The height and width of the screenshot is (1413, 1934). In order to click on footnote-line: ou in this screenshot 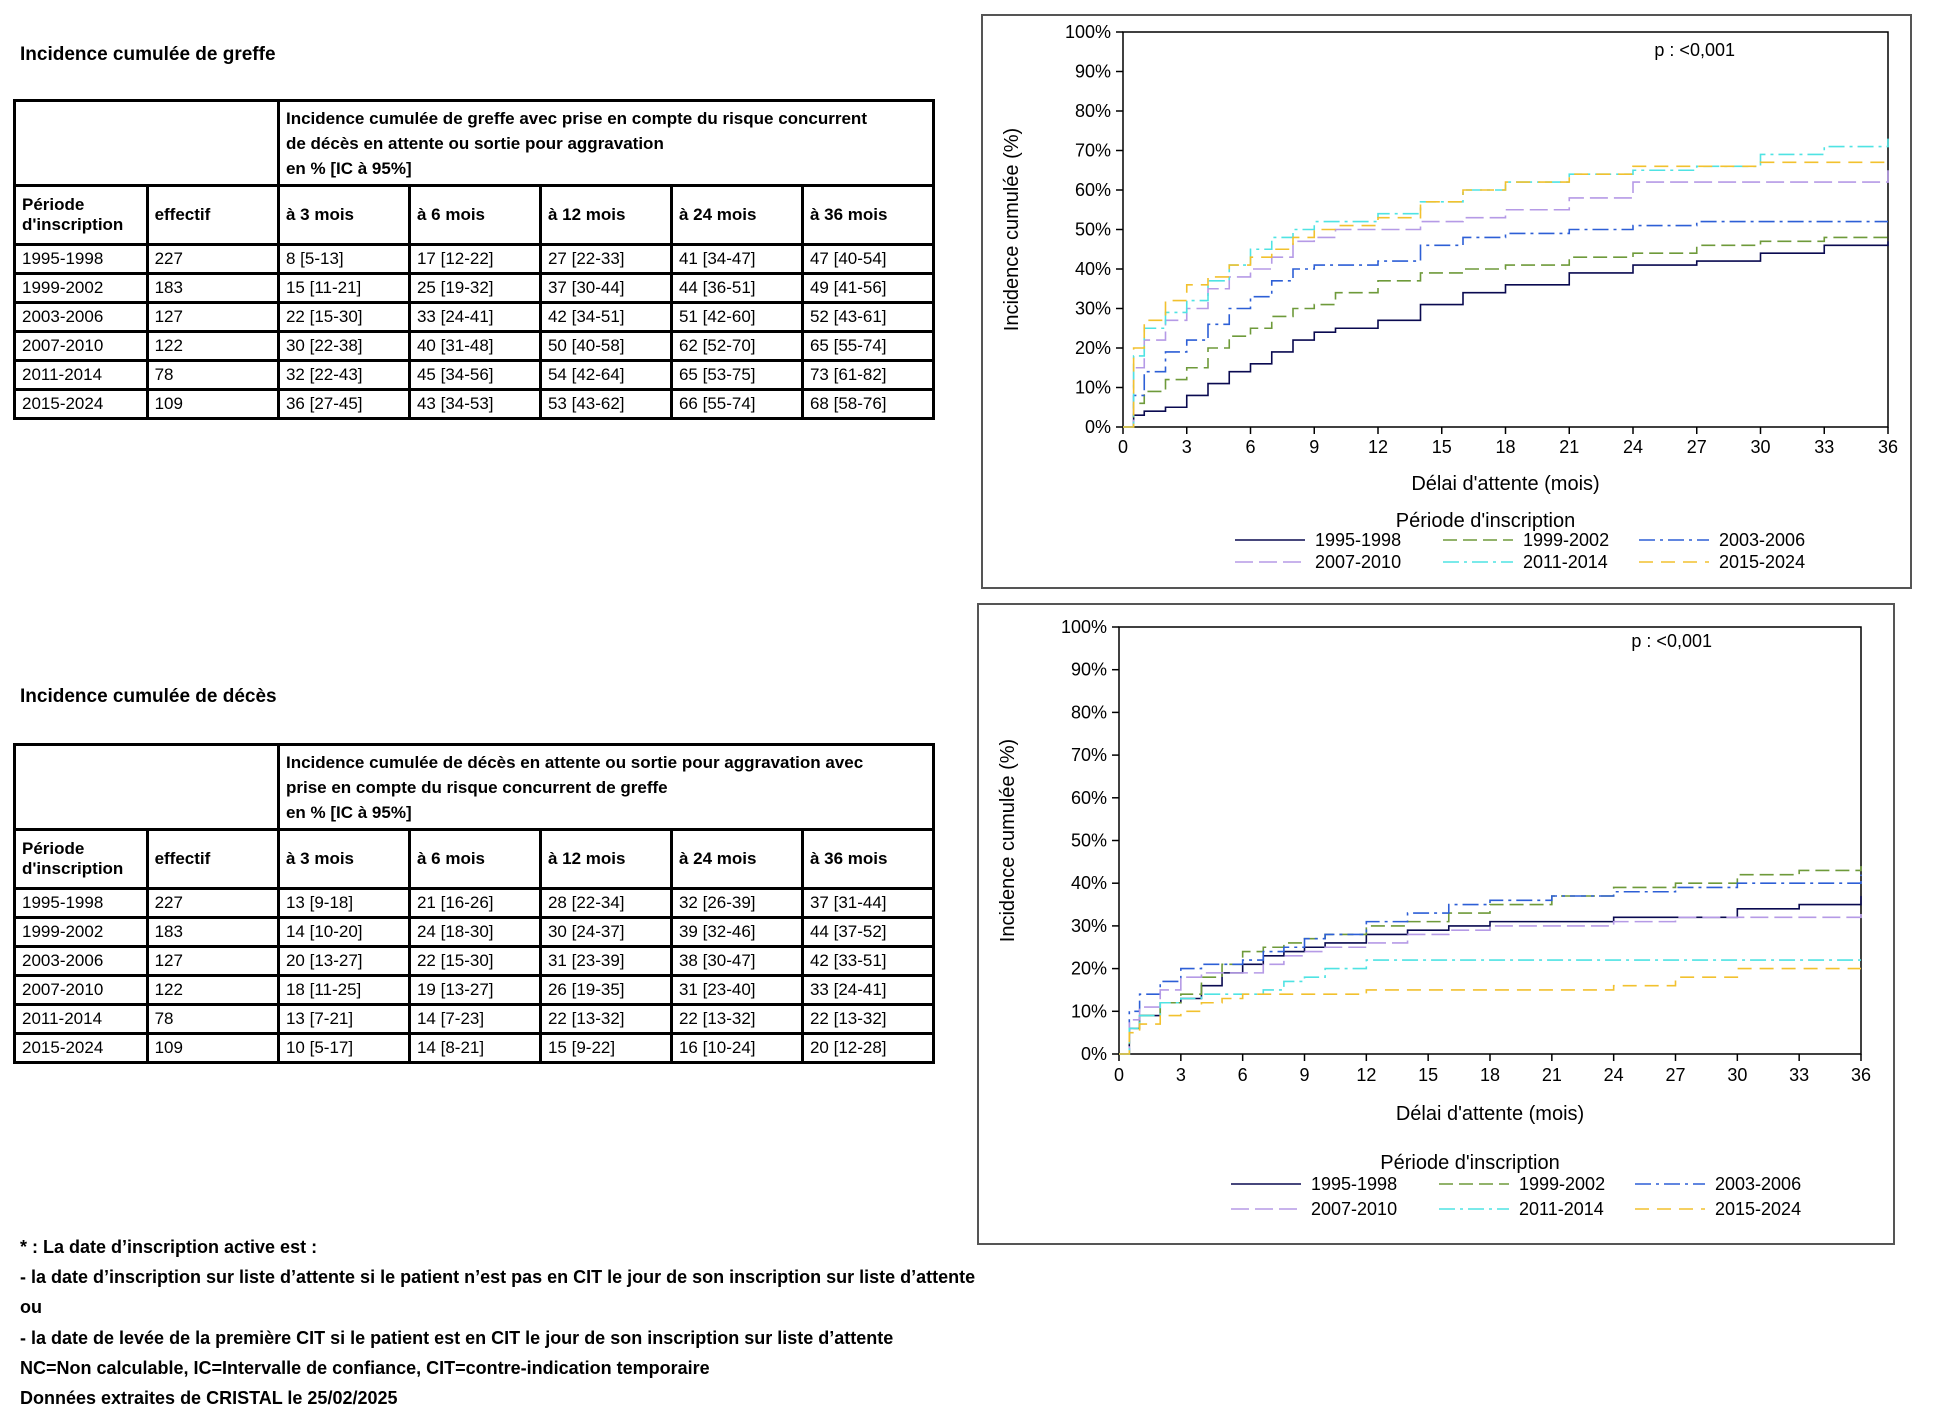, I will do `click(31, 1307)`.